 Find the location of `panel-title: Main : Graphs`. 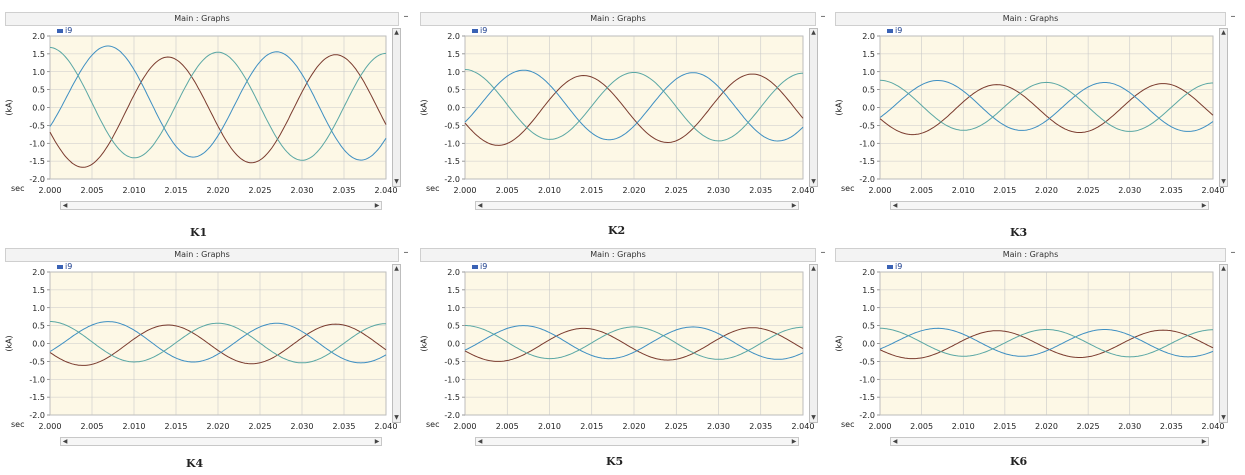

panel-title: Main : Graphs is located at coordinates (202, 19).